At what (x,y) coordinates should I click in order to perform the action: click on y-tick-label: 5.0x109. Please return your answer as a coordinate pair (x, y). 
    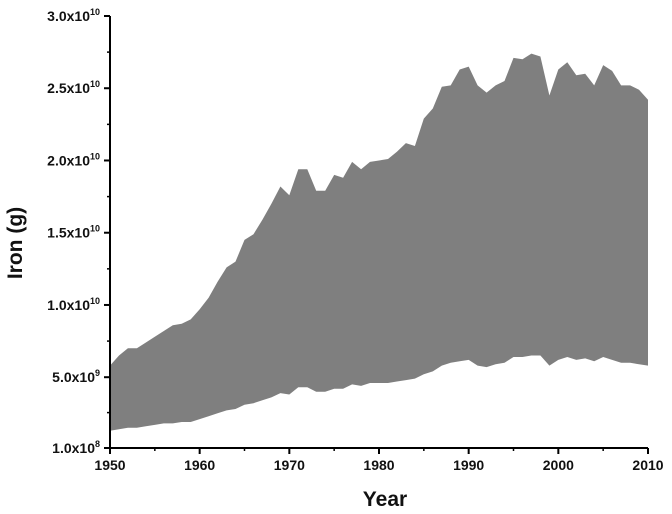
    Looking at the image, I should click on (76, 376).